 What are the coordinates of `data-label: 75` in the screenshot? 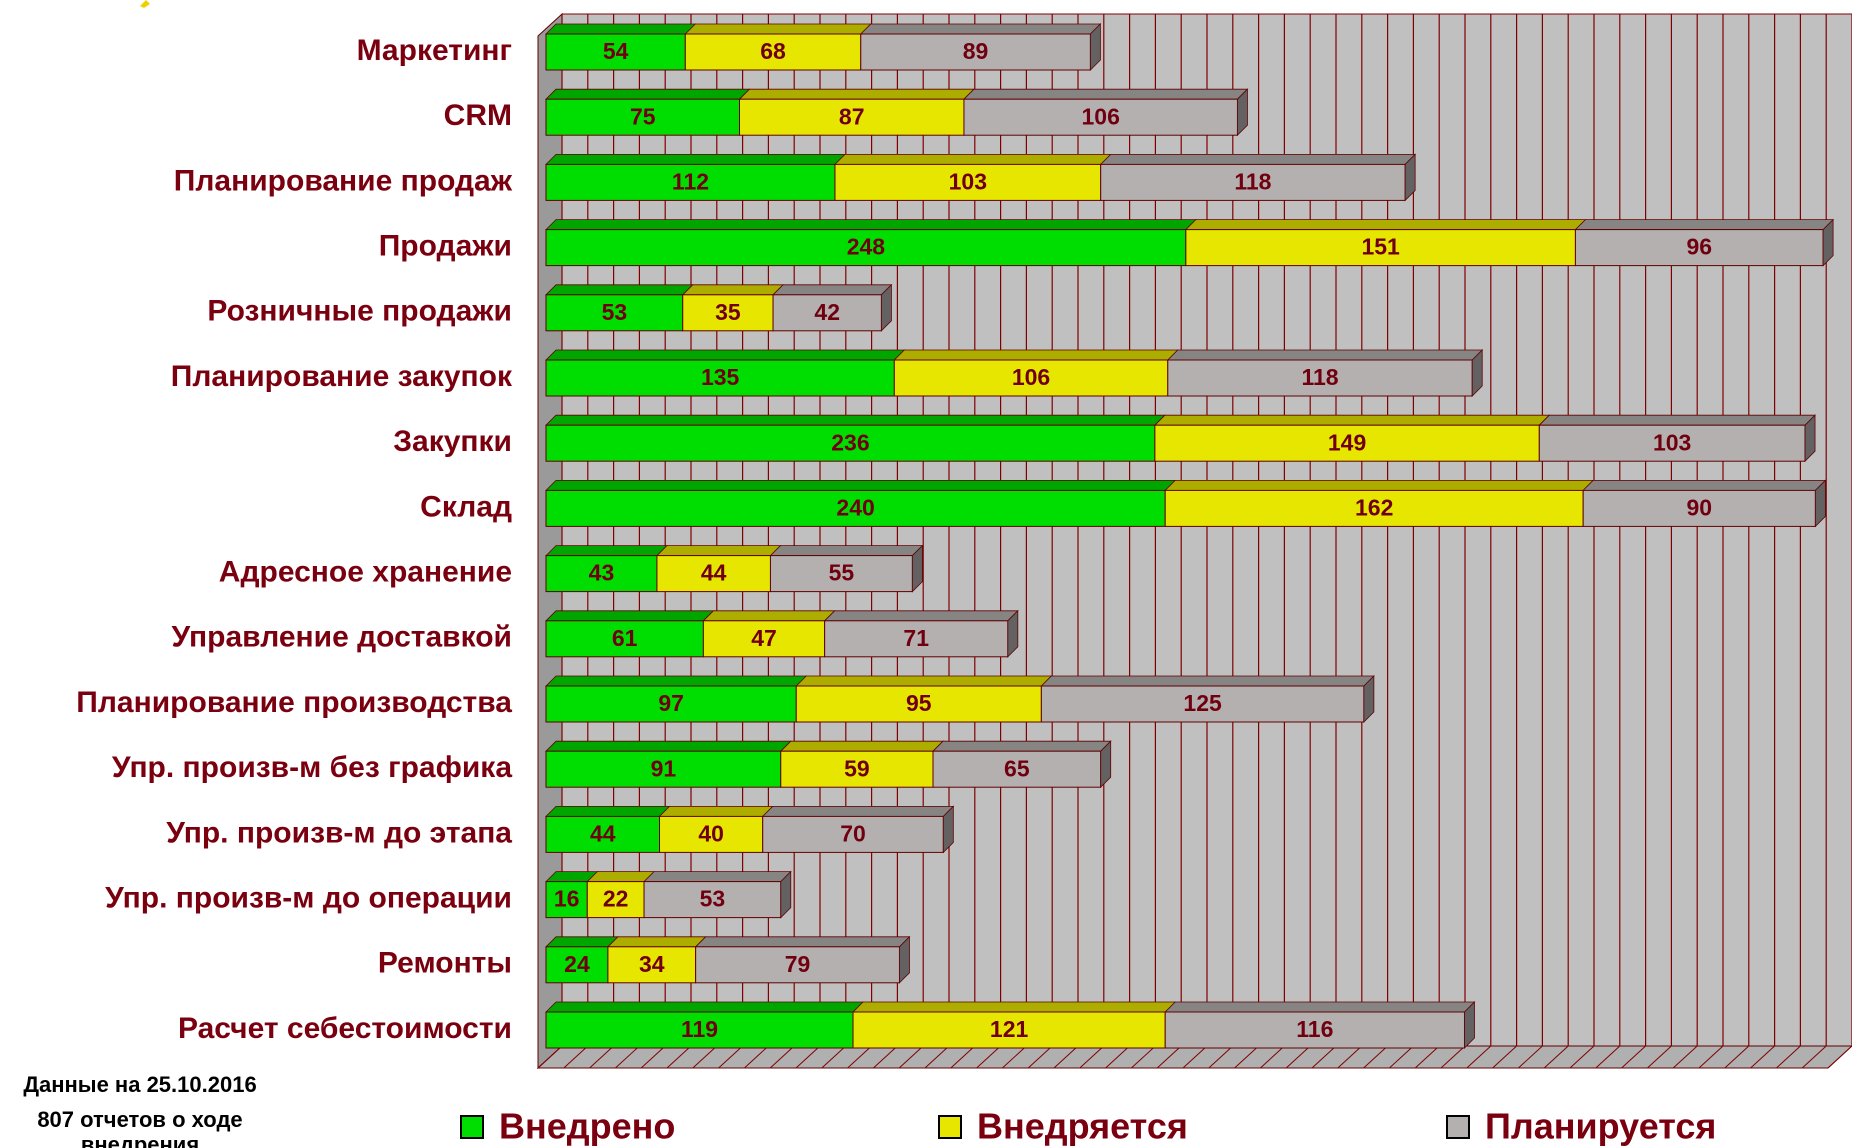 It's located at (643, 116).